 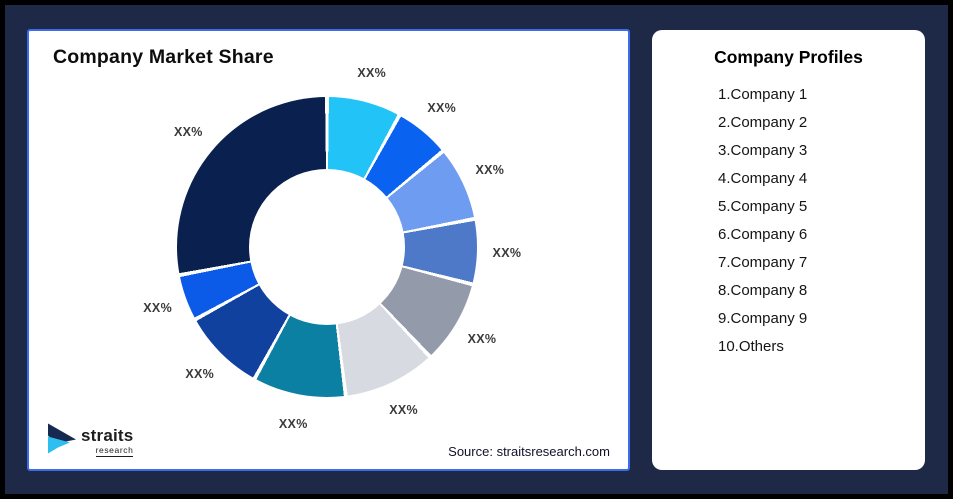 What do you see at coordinates (763, 150) in the screenshot?
I see `profile-item: 3.Company 3` at bounding box center [763, 150].